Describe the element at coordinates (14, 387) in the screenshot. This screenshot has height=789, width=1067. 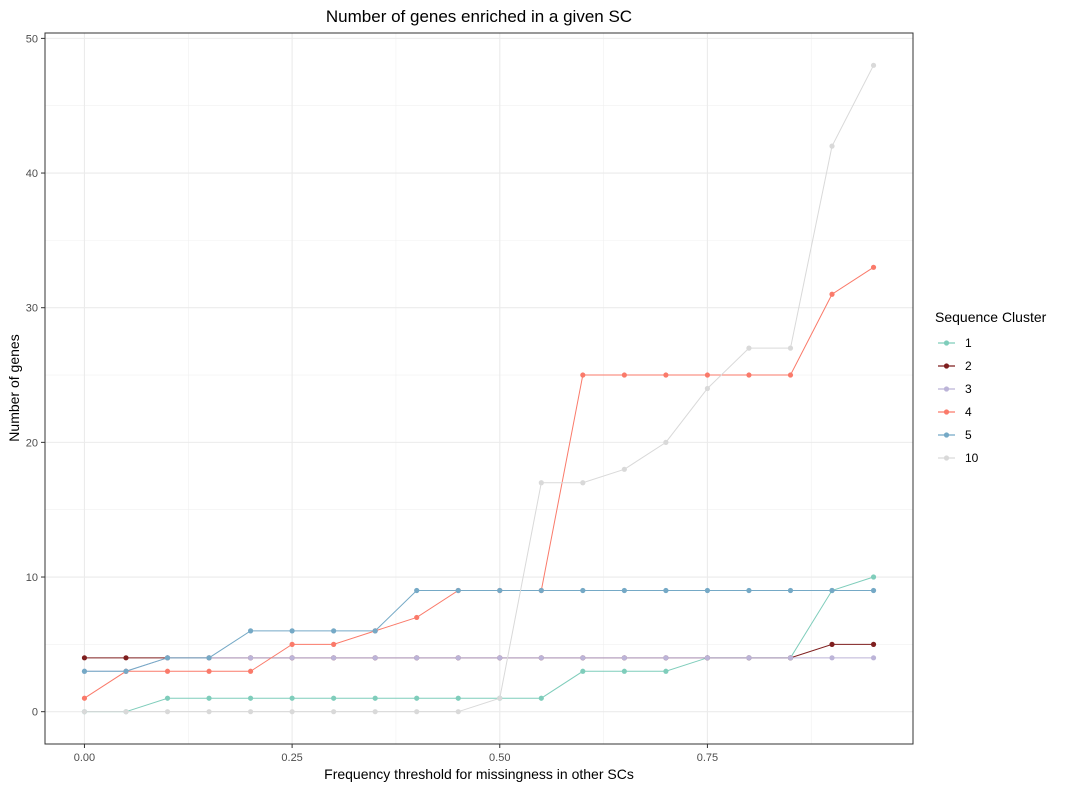
I see `y-axis-title: Number of genes` at that location.